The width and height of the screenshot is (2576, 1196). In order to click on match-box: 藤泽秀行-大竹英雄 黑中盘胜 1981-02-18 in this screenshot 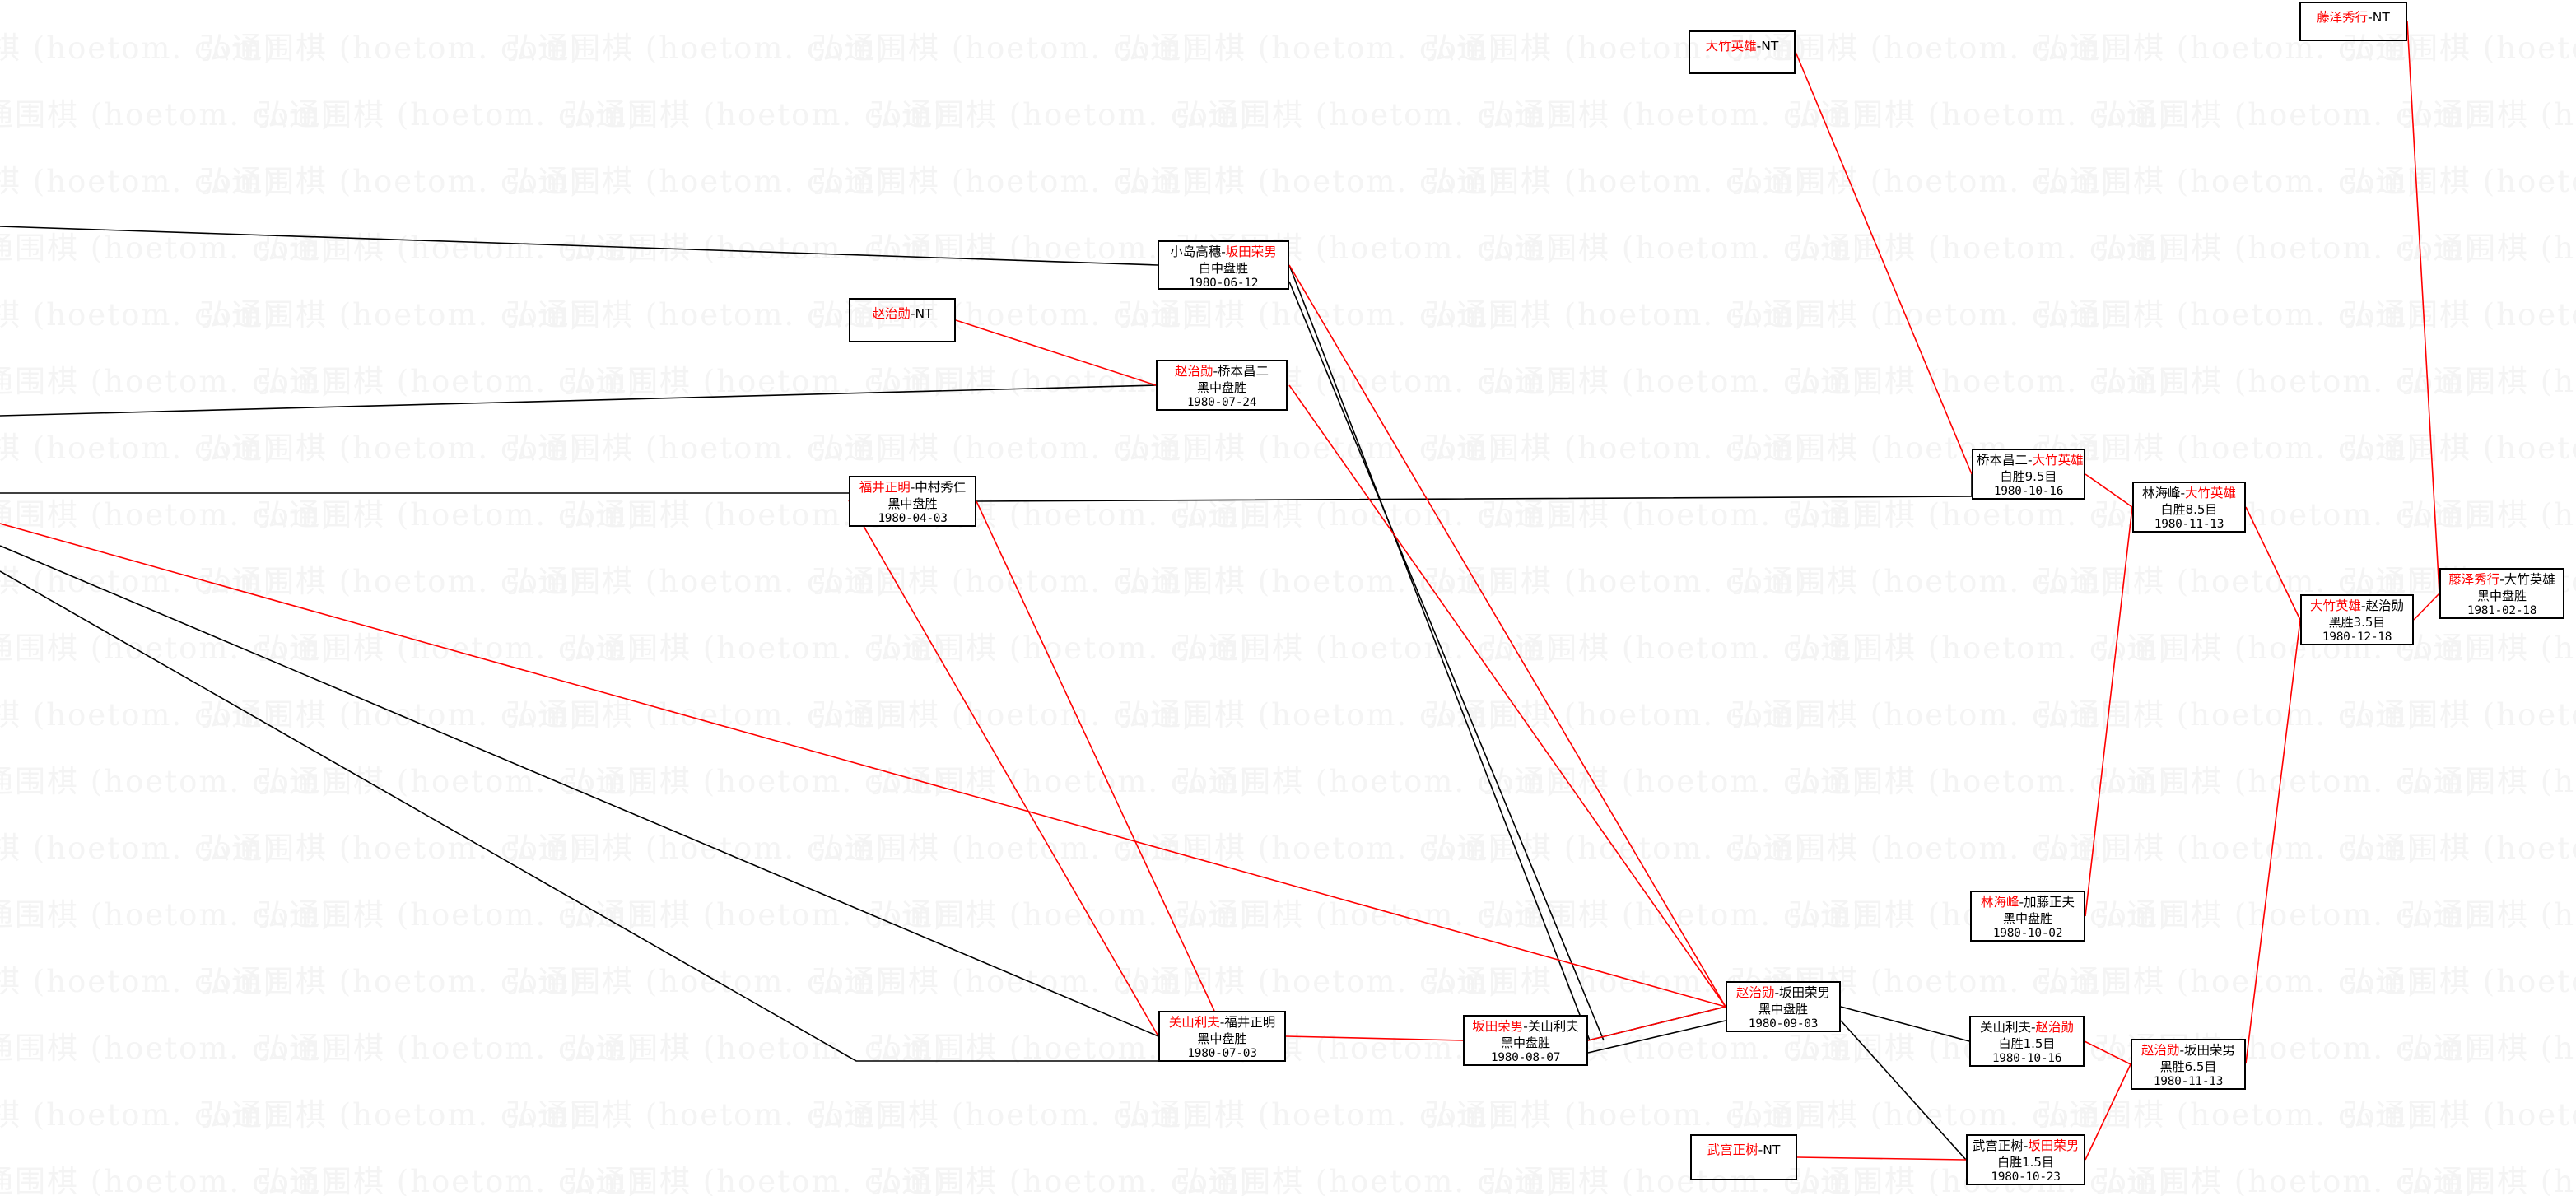, I will do `click(2501, 593)`.